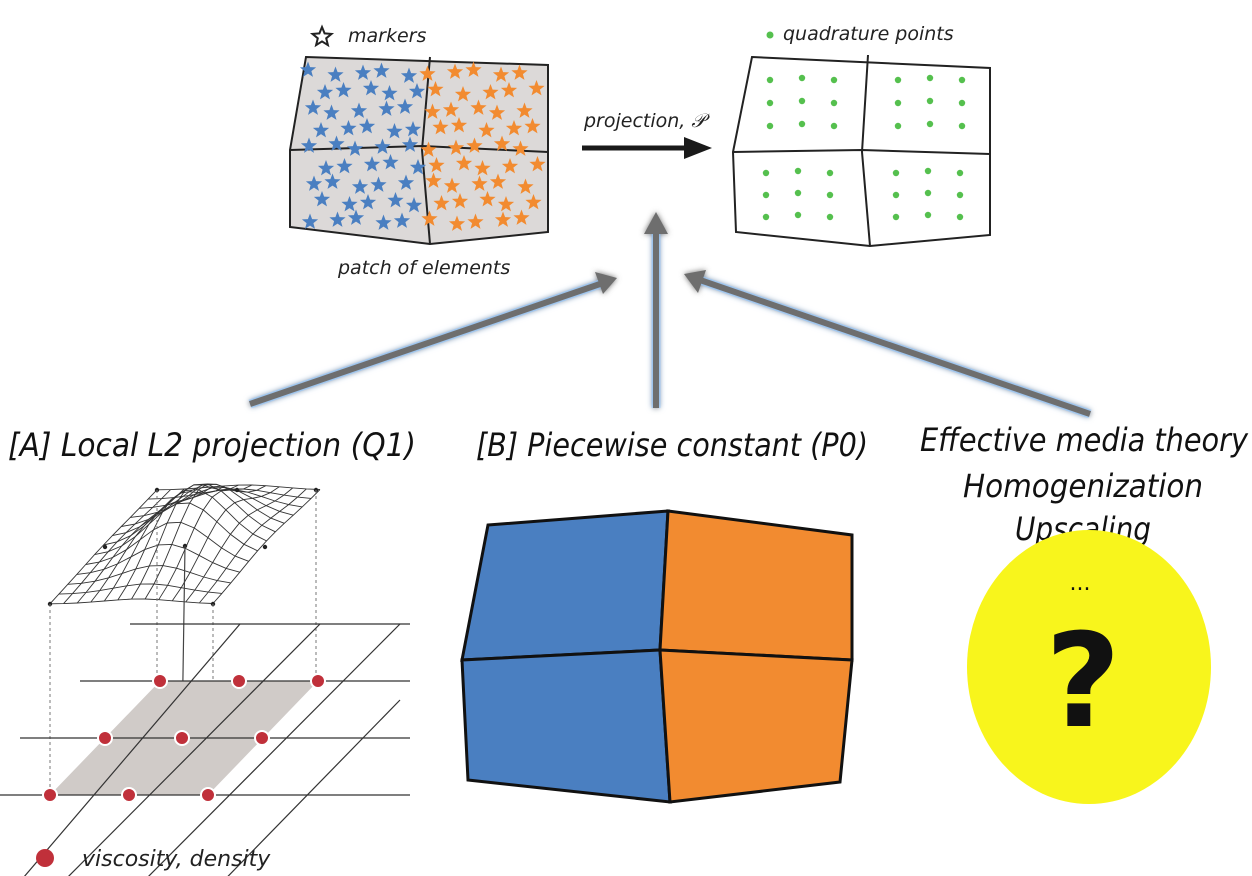 The height and width of the screenshot is (876, 1252). I want to click on q1-nodes, so click(184, 738).